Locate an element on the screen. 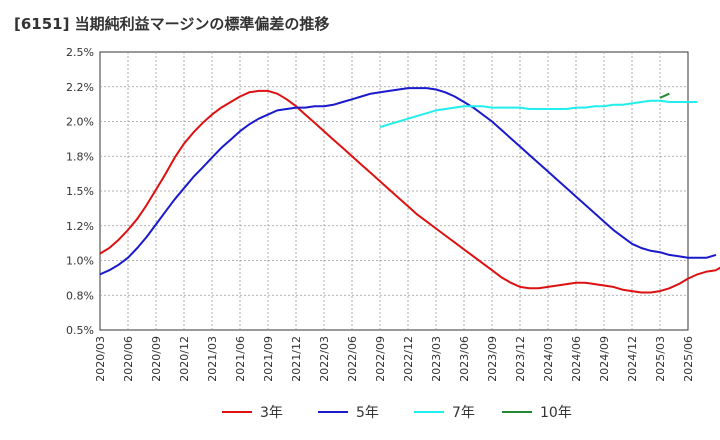 The width and height of the screenshot is (720, 440). series-line-7年 is located at coordinates (538, 114).